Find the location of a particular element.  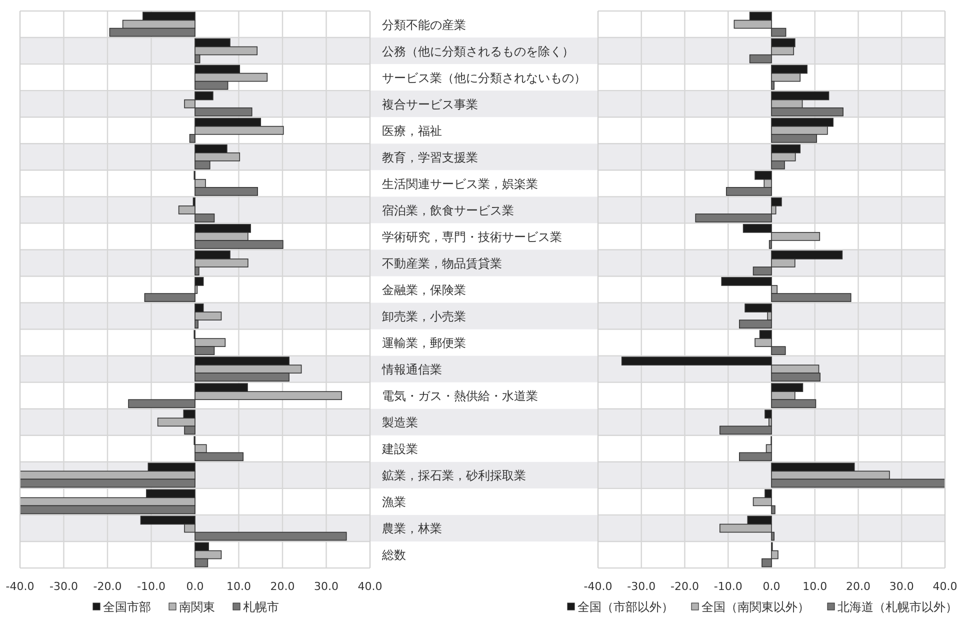

y-tick-label: 情報通信業 is located at coordinates (411, 369).